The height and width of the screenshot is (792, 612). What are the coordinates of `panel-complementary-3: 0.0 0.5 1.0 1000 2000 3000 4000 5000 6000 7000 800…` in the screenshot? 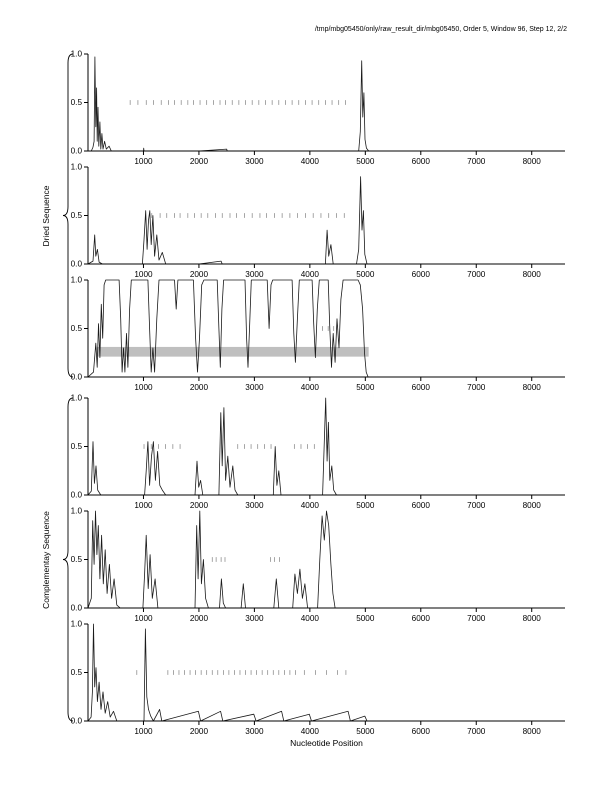 It's located at (318, 678).